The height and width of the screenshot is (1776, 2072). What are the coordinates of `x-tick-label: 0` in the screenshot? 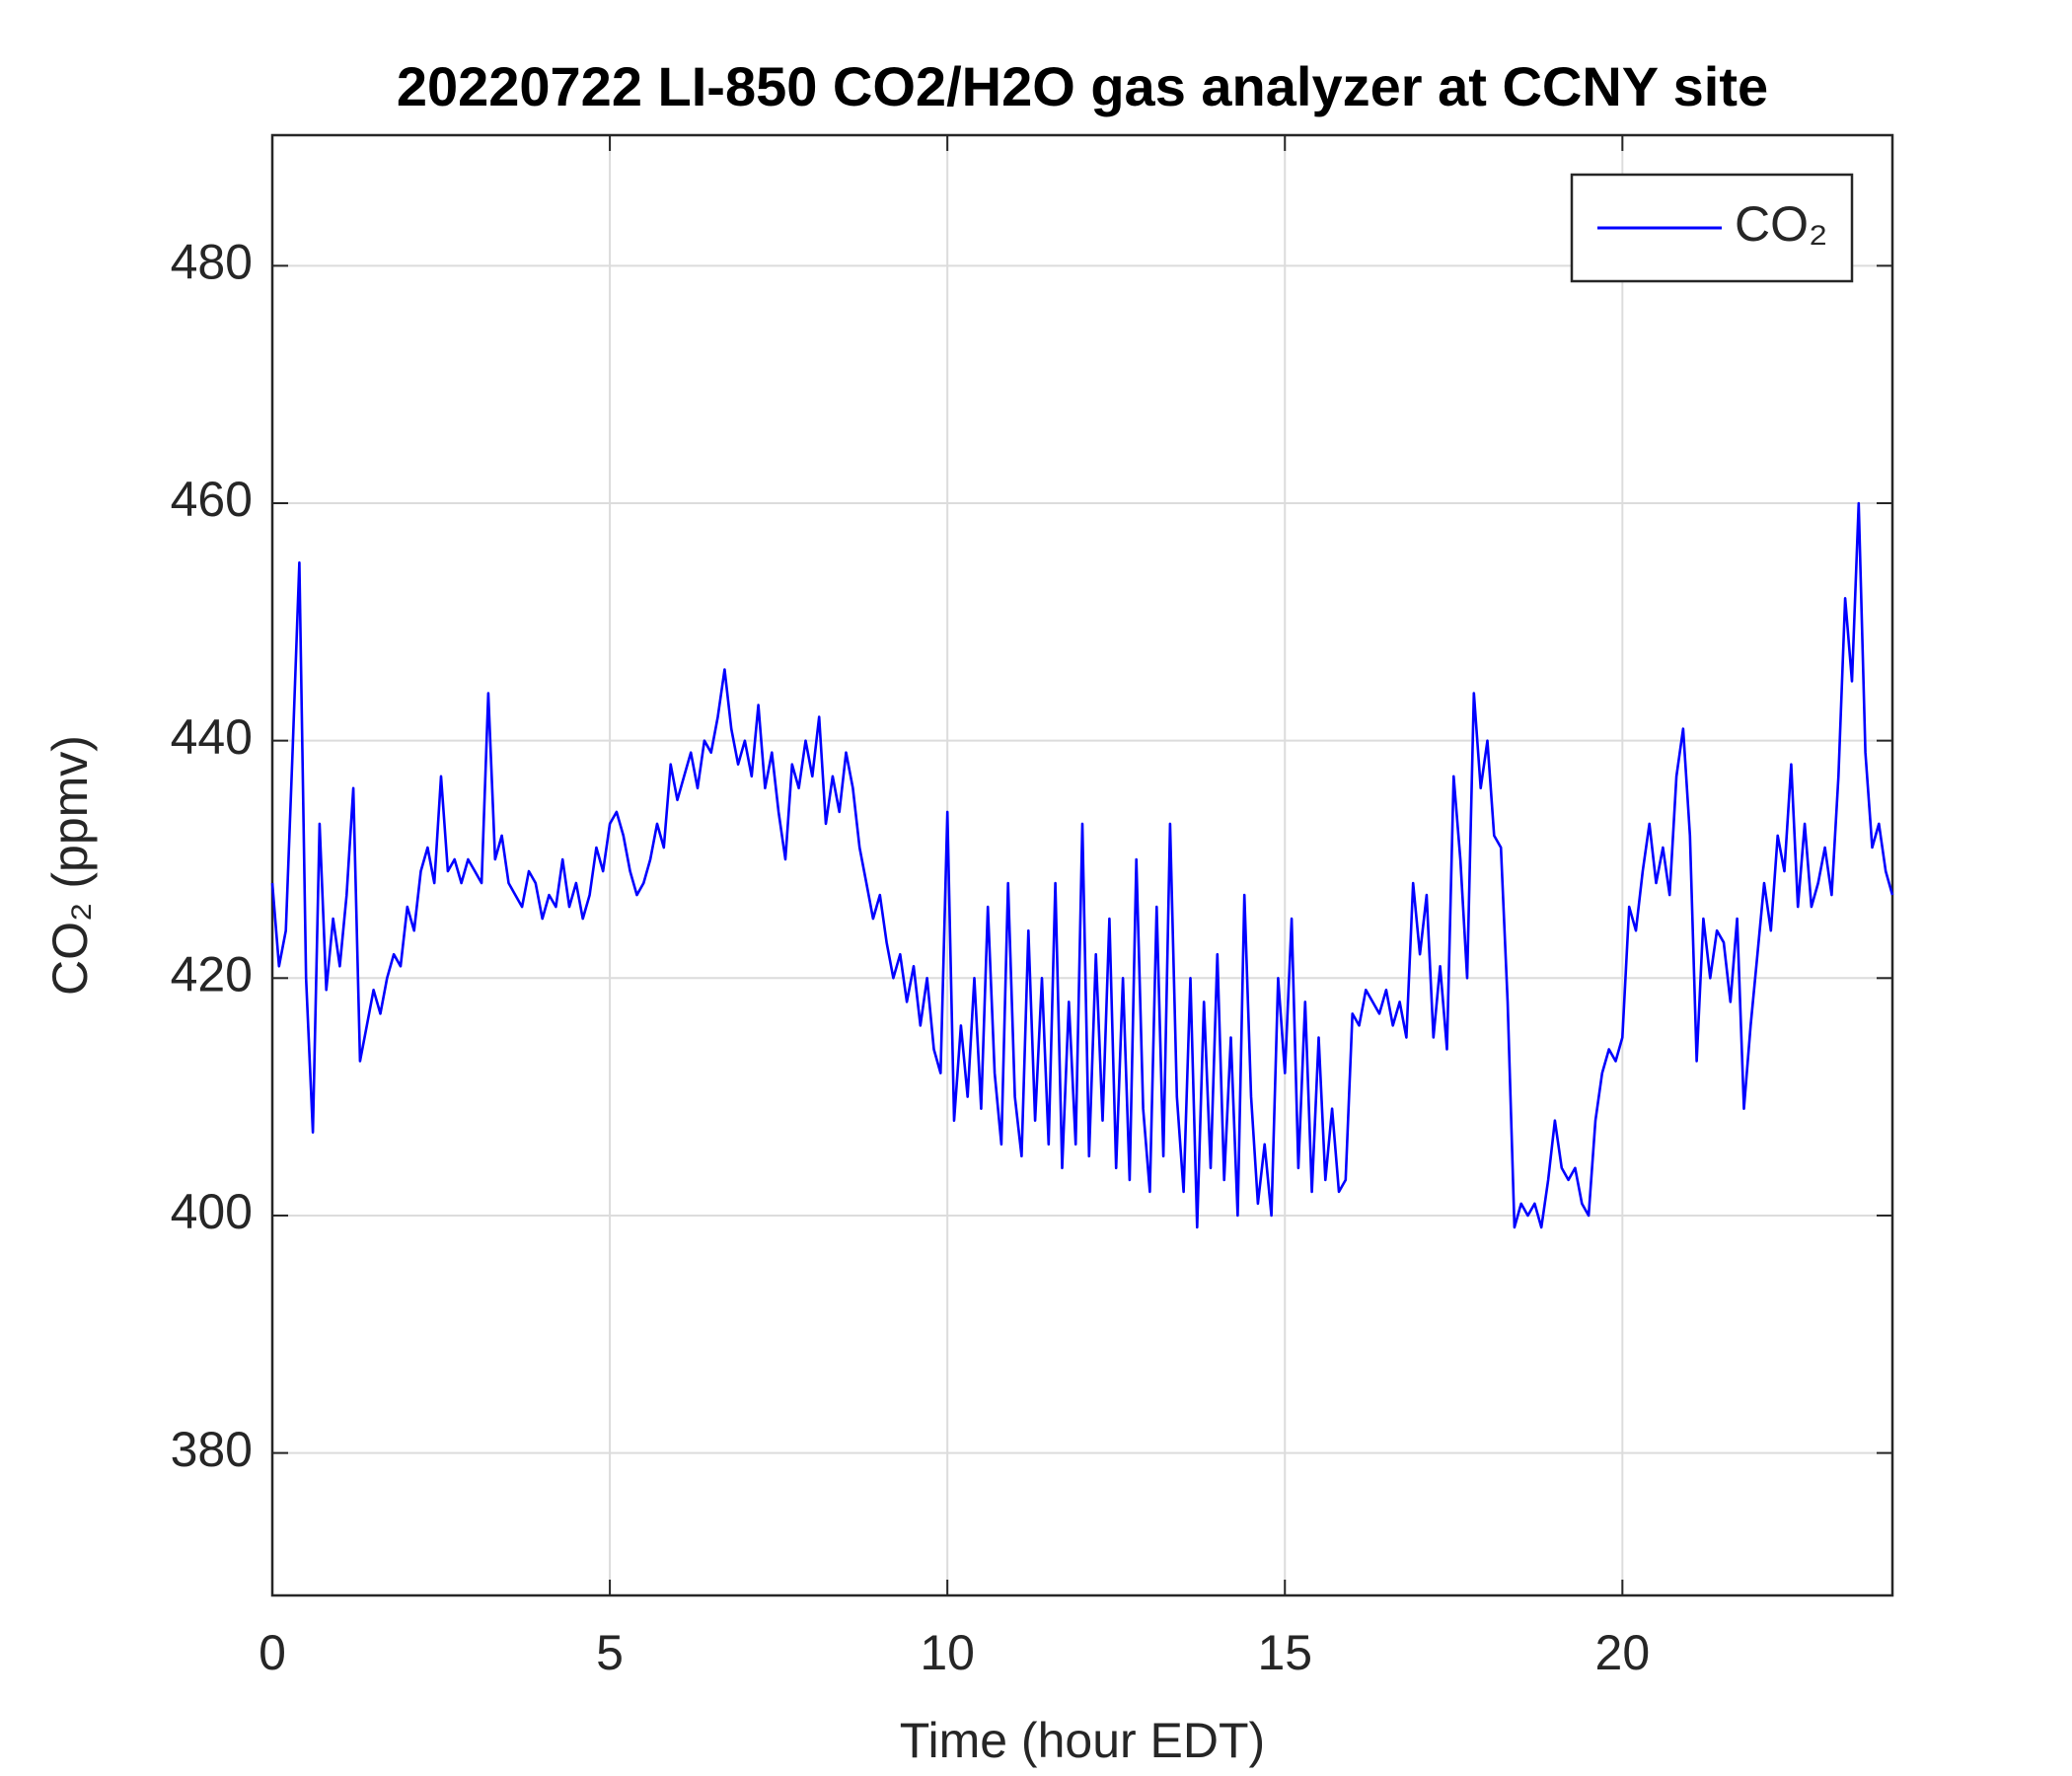 It's located at (272, 1653).